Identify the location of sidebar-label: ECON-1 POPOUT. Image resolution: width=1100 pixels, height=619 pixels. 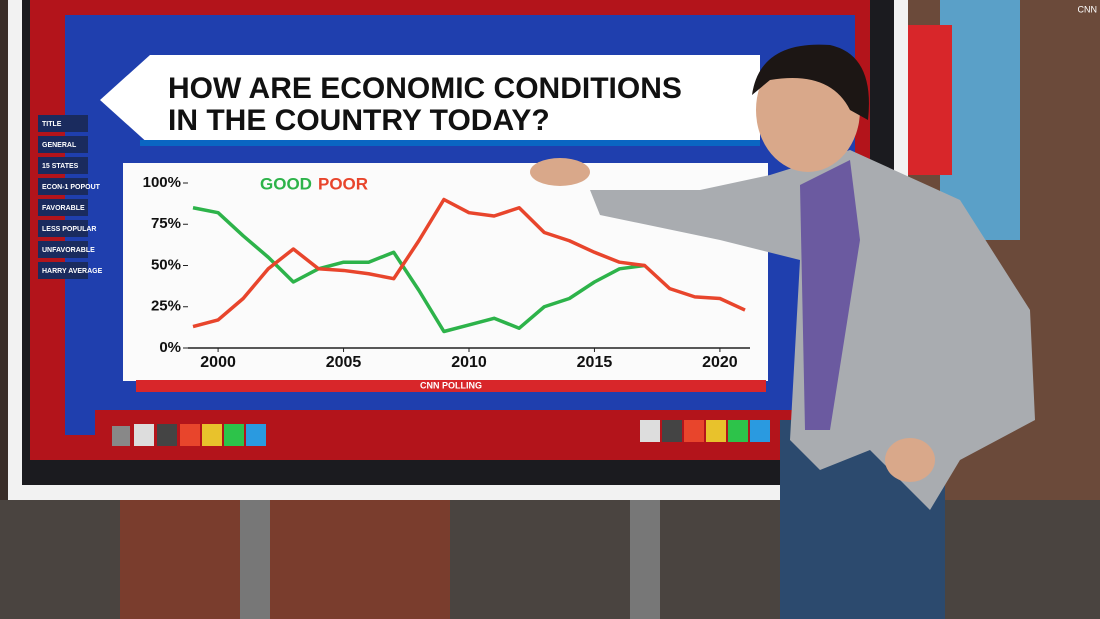
(71, 187).